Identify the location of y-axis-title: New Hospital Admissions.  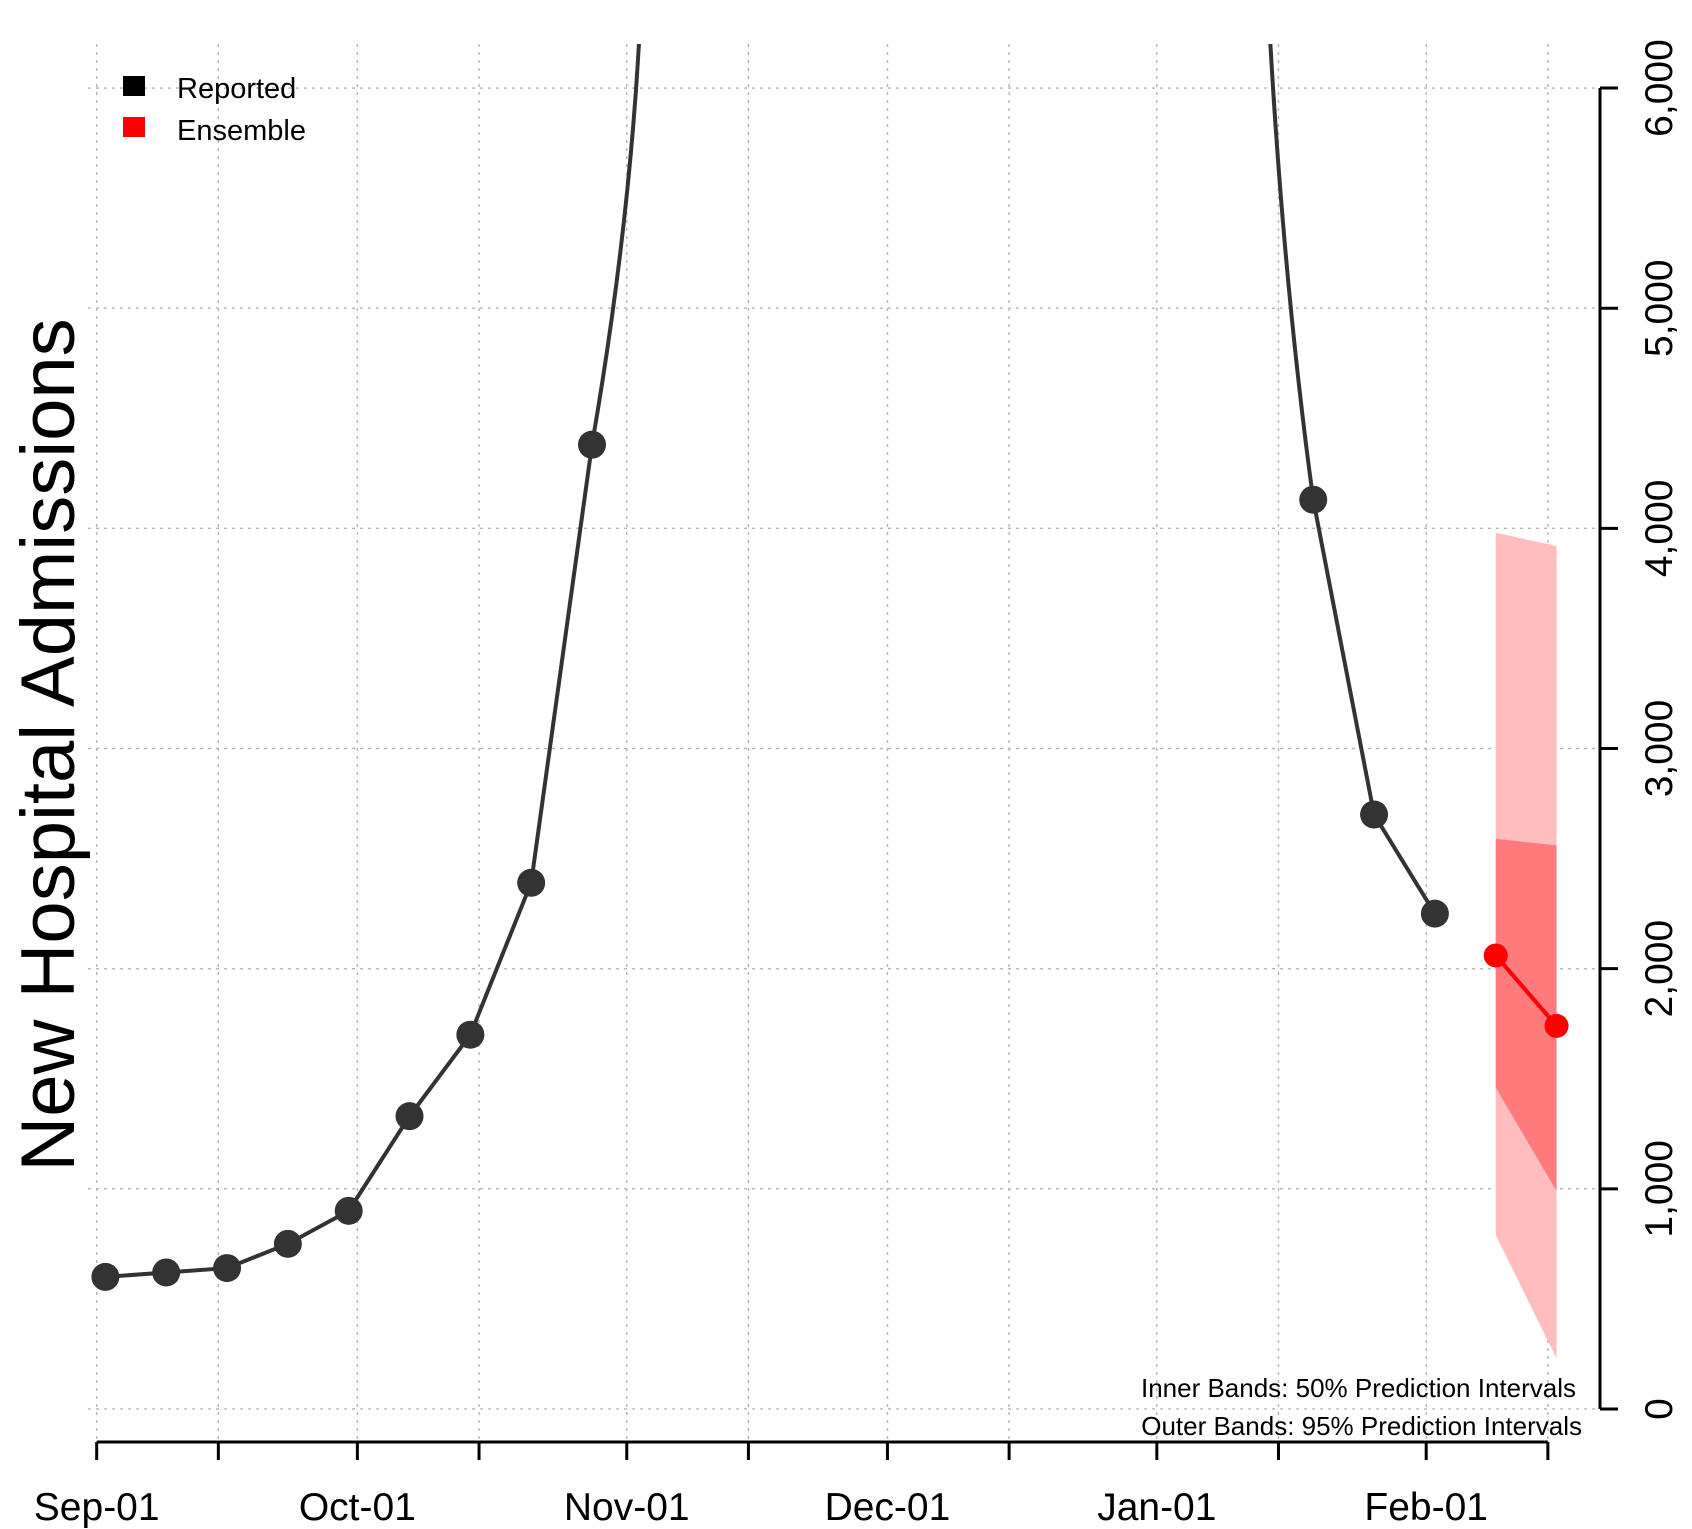
(48, 744).